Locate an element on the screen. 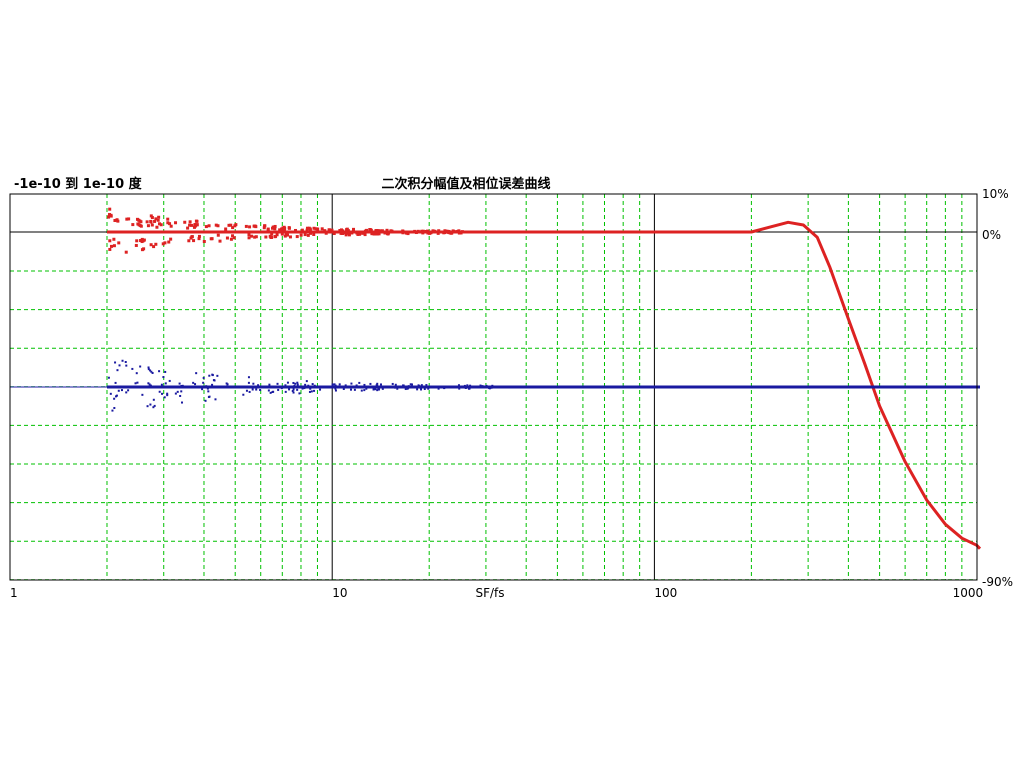  x-axis-label: SF/fs is located at coordinates (489, 593).